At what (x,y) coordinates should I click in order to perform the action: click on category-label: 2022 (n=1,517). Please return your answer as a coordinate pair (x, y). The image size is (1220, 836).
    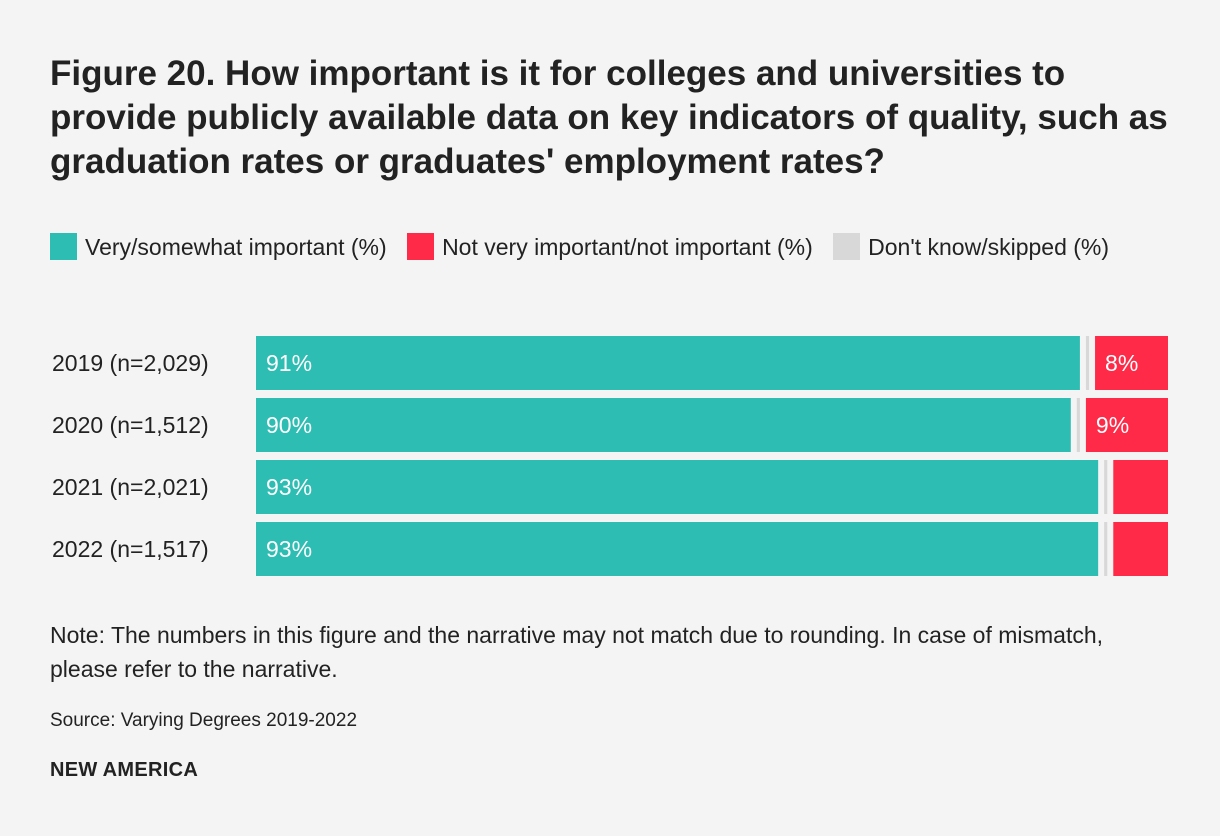
    Looking at the image, I should click on (130, 549).